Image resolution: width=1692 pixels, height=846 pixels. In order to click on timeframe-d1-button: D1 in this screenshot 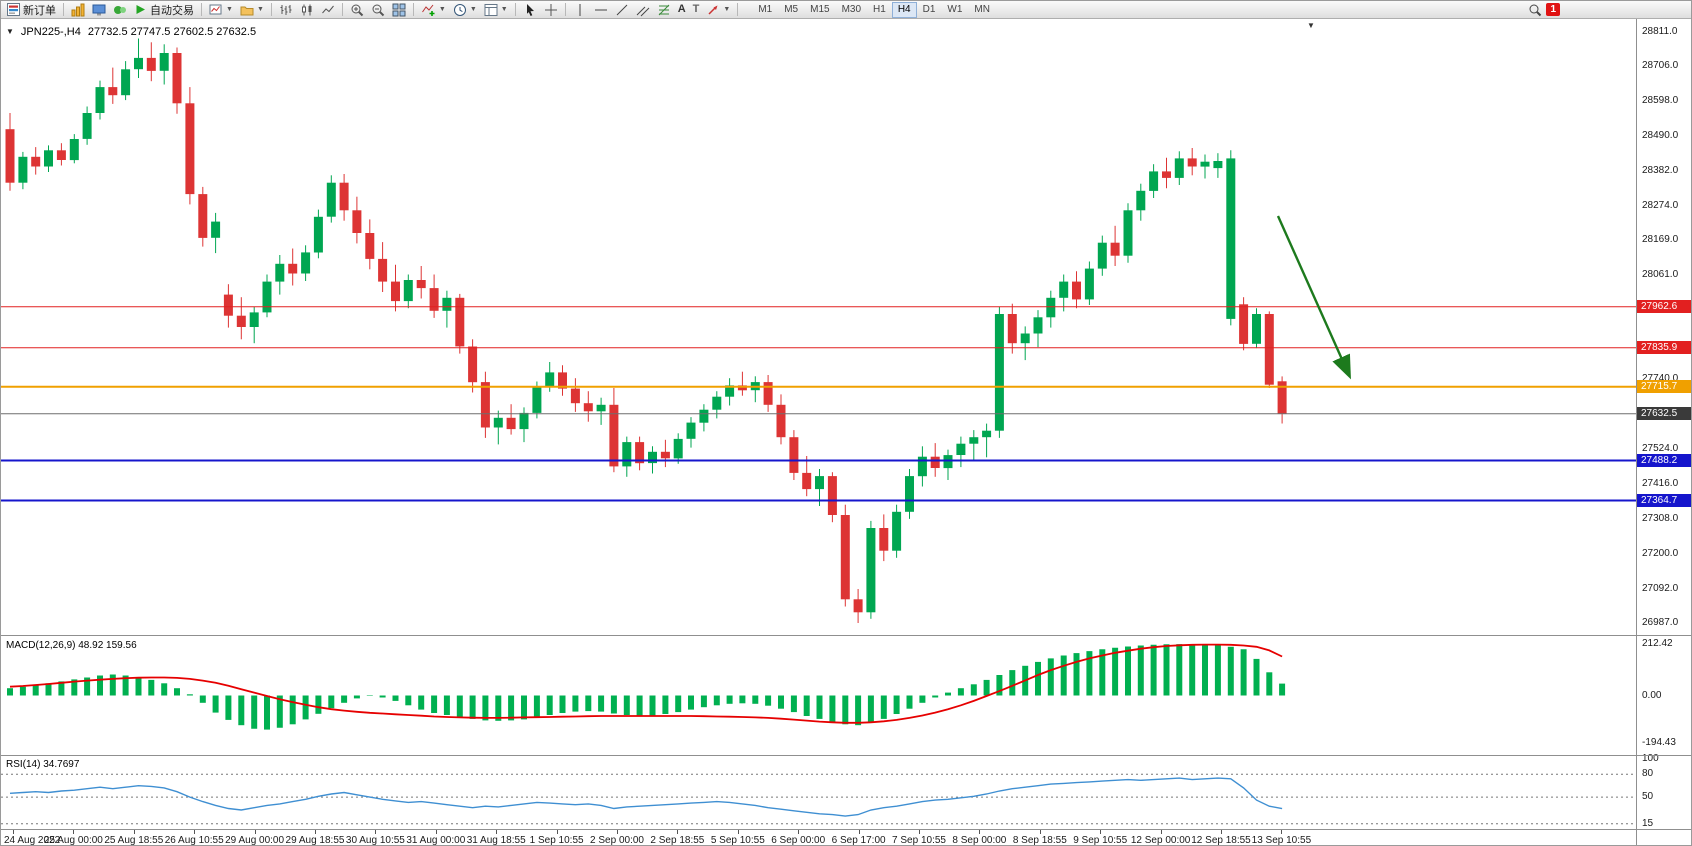, I will do `click(929, 9)`.